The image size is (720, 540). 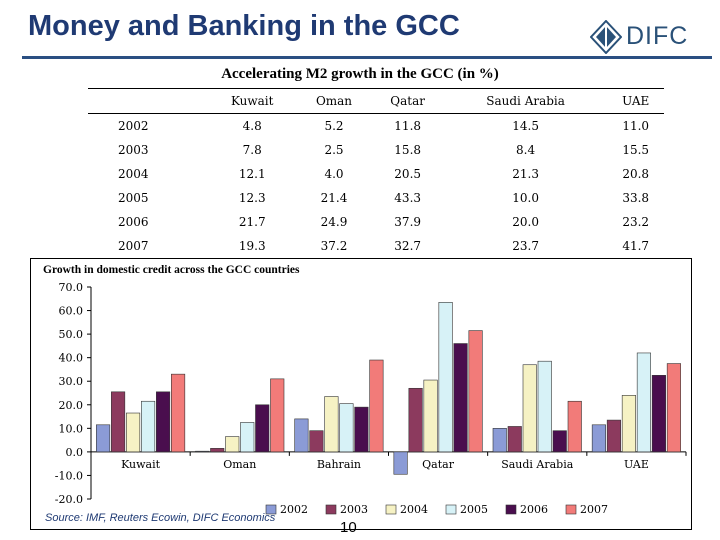 What do you see at coordinates (71, 311) in the screenshot?
I see `y-tick-label: 60.0` at bounding box center [71, 311].